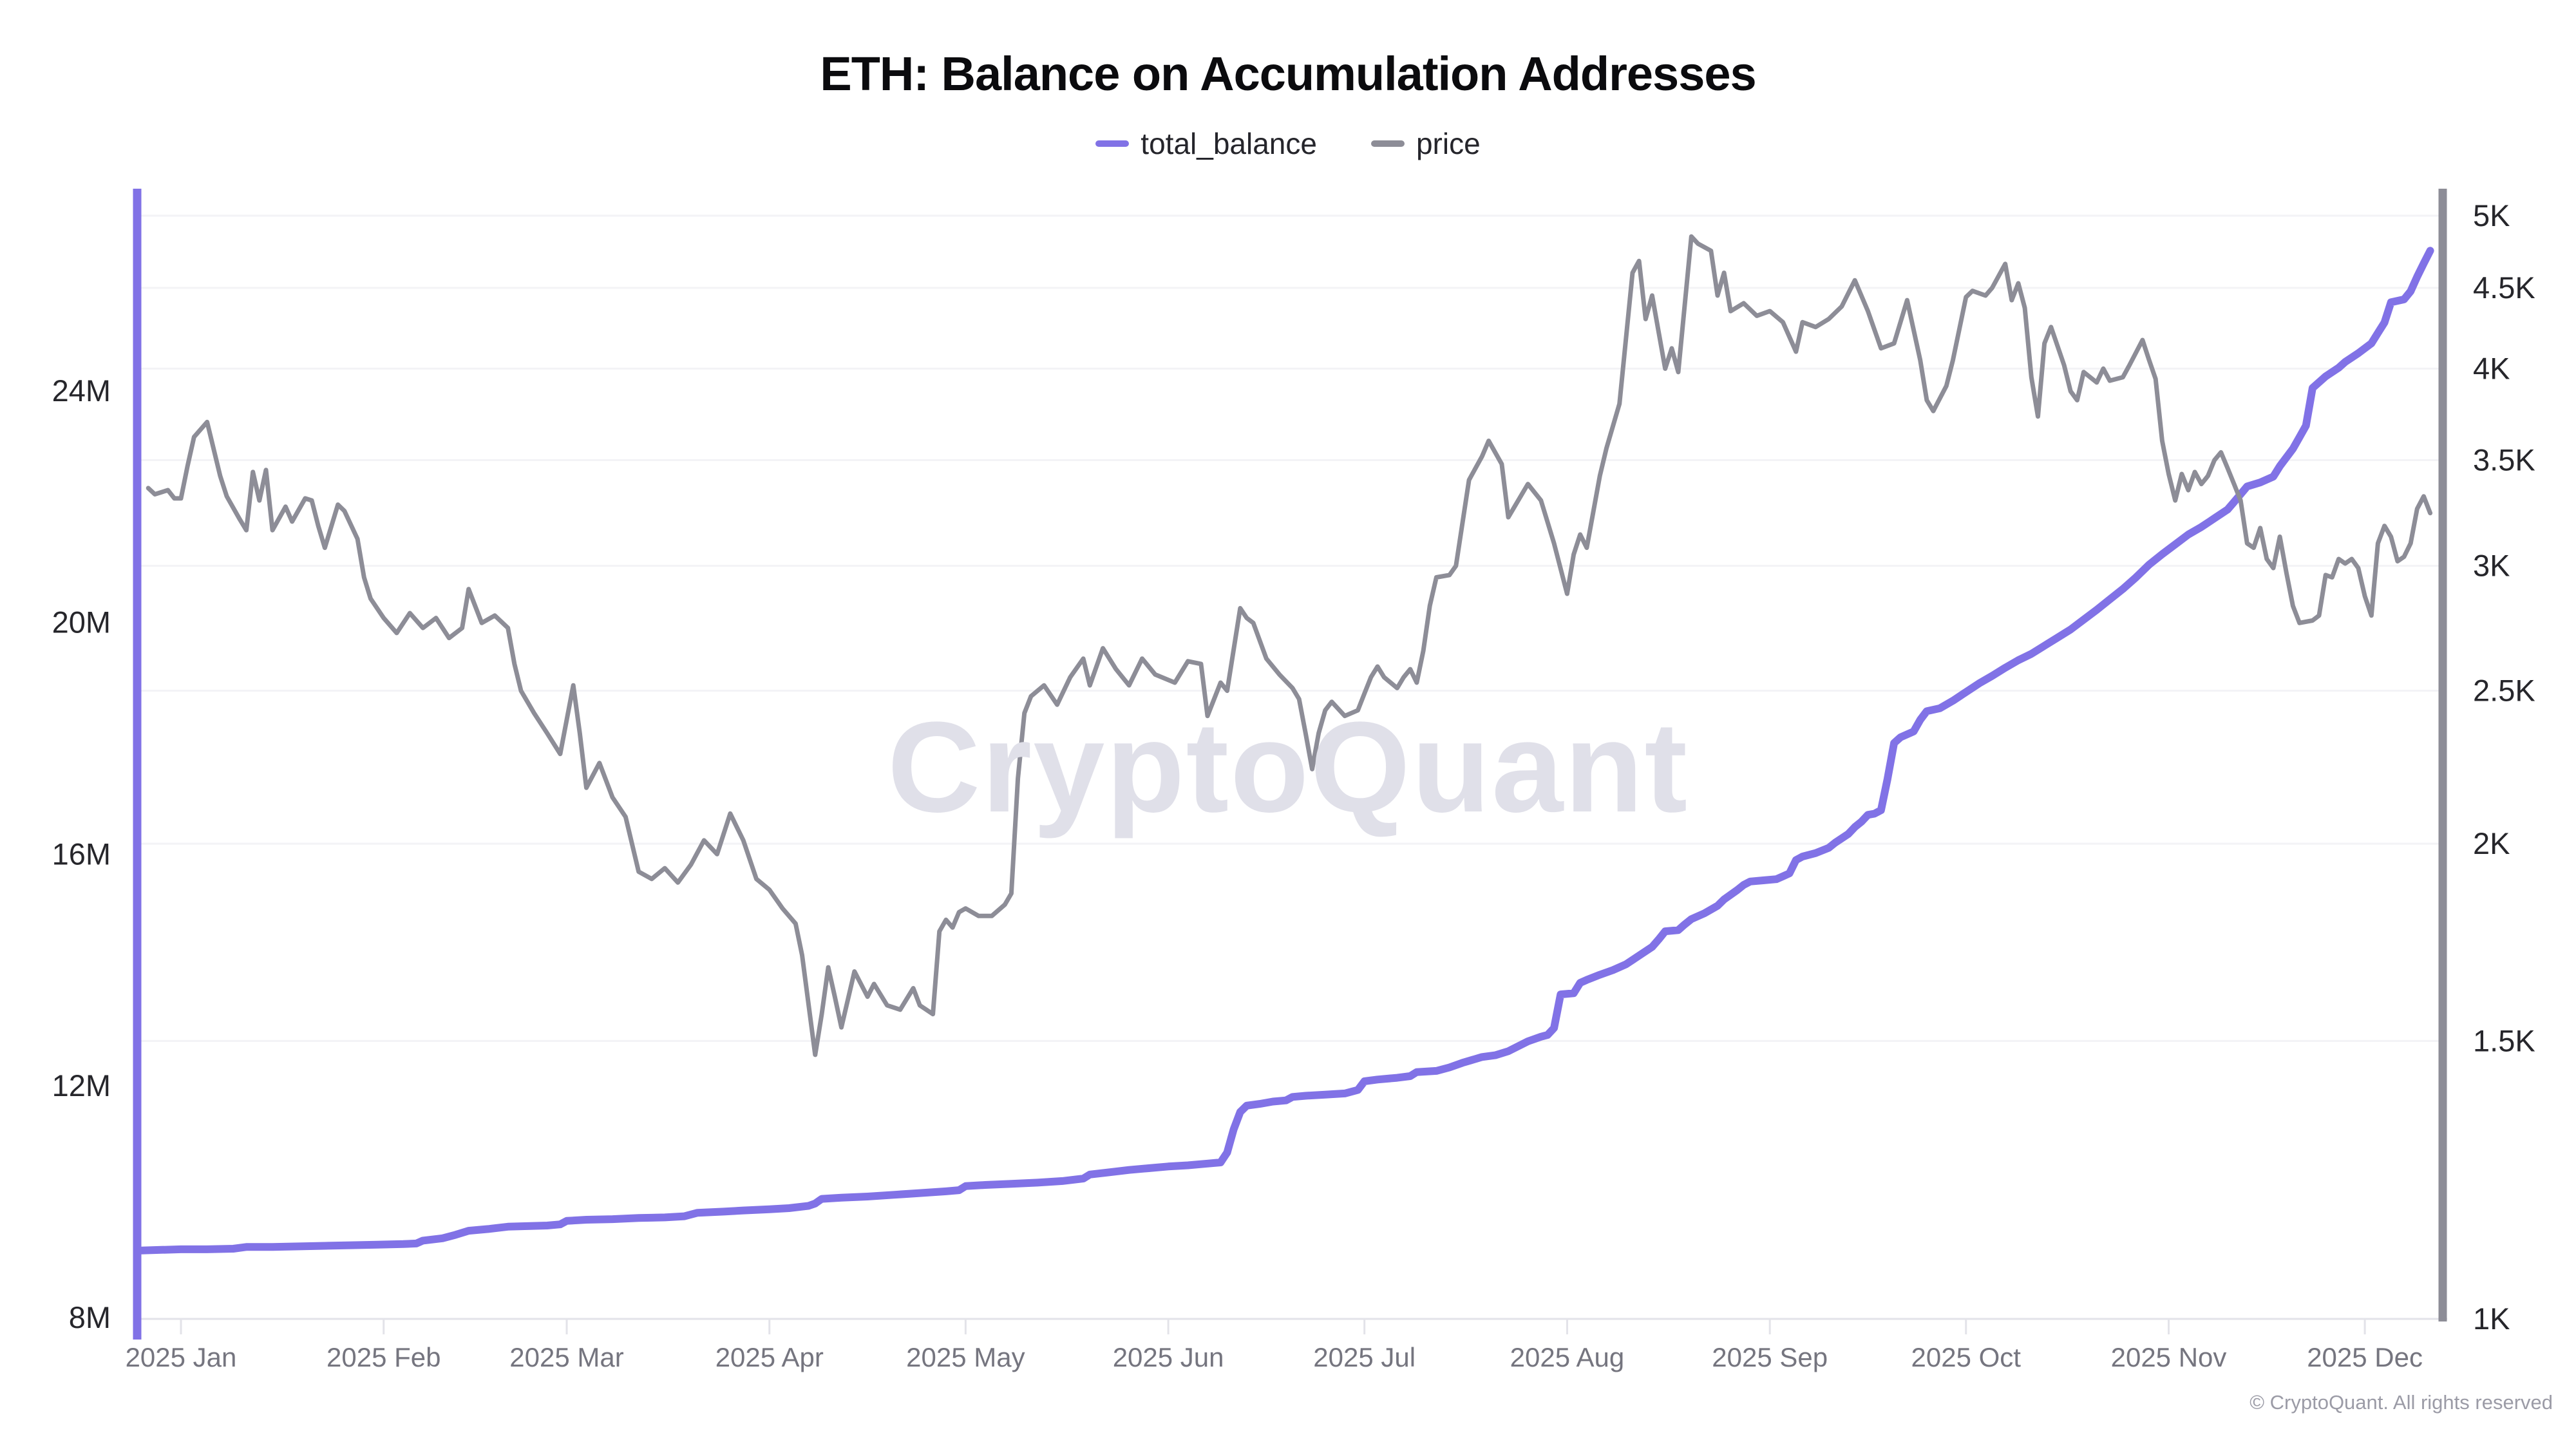  Describe the element at coordinates (2491, 1319) in the screenshot. I see `right-axis-label: 1K` at that location.